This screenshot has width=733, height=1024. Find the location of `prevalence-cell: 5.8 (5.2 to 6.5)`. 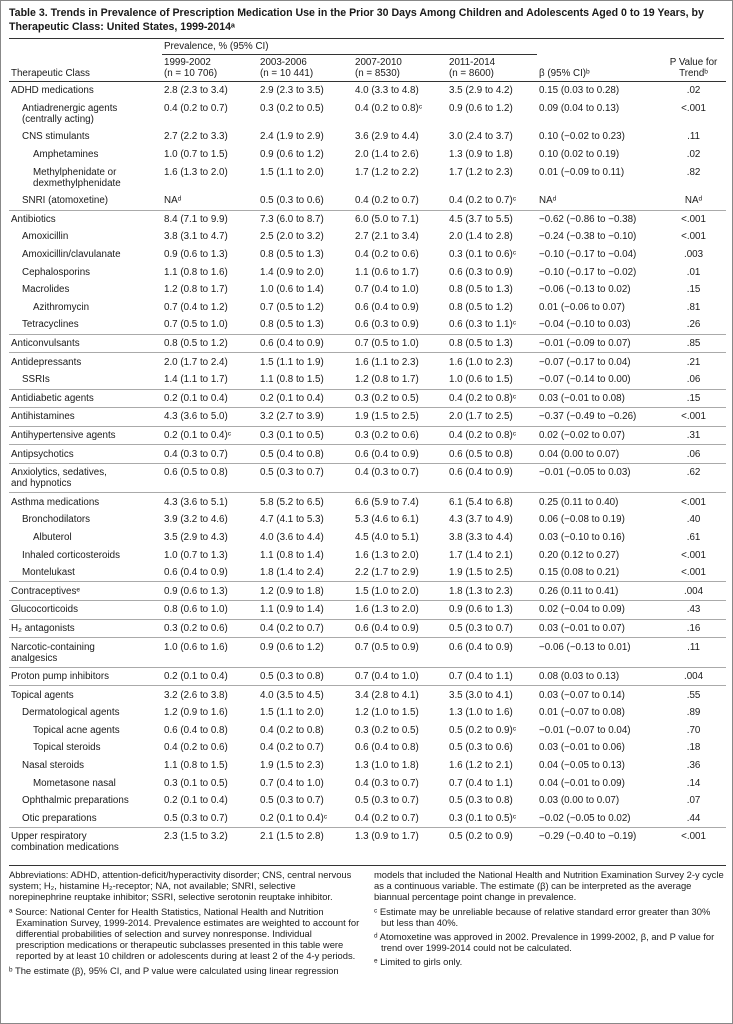

prevalence-cell: 5.8 (5.2 to 6.5) is located at coordinates (305, 502).